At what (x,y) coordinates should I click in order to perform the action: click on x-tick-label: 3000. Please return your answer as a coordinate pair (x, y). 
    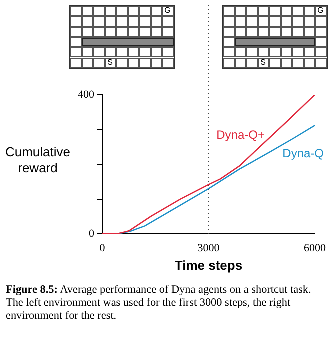
    Looking at the image, I should click on (209, 248).